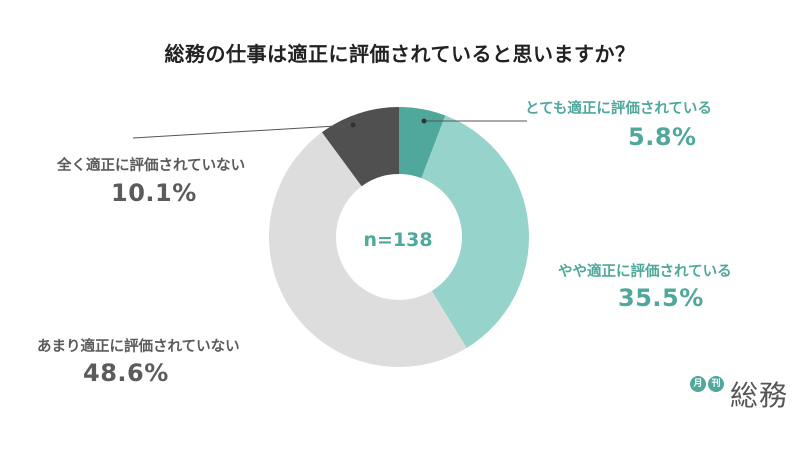  What do you see at coordinates (424, 121) in the screenshot?
I see `leader-dot-very-fair` at bounding box center [424, 121].